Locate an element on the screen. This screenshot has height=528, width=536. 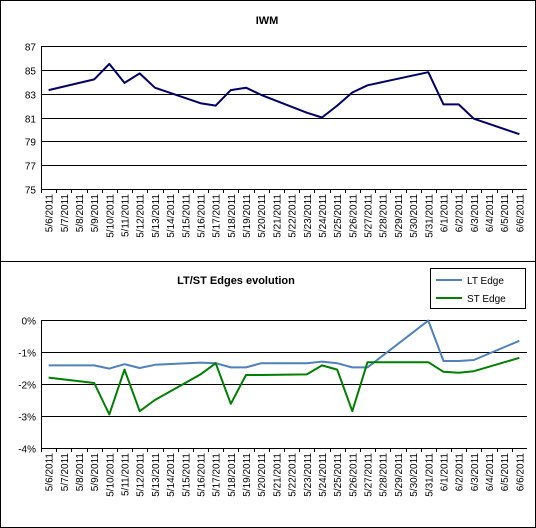
chart1-x-tick-label: 6/3/2011 is located at coordinates (475, 213).